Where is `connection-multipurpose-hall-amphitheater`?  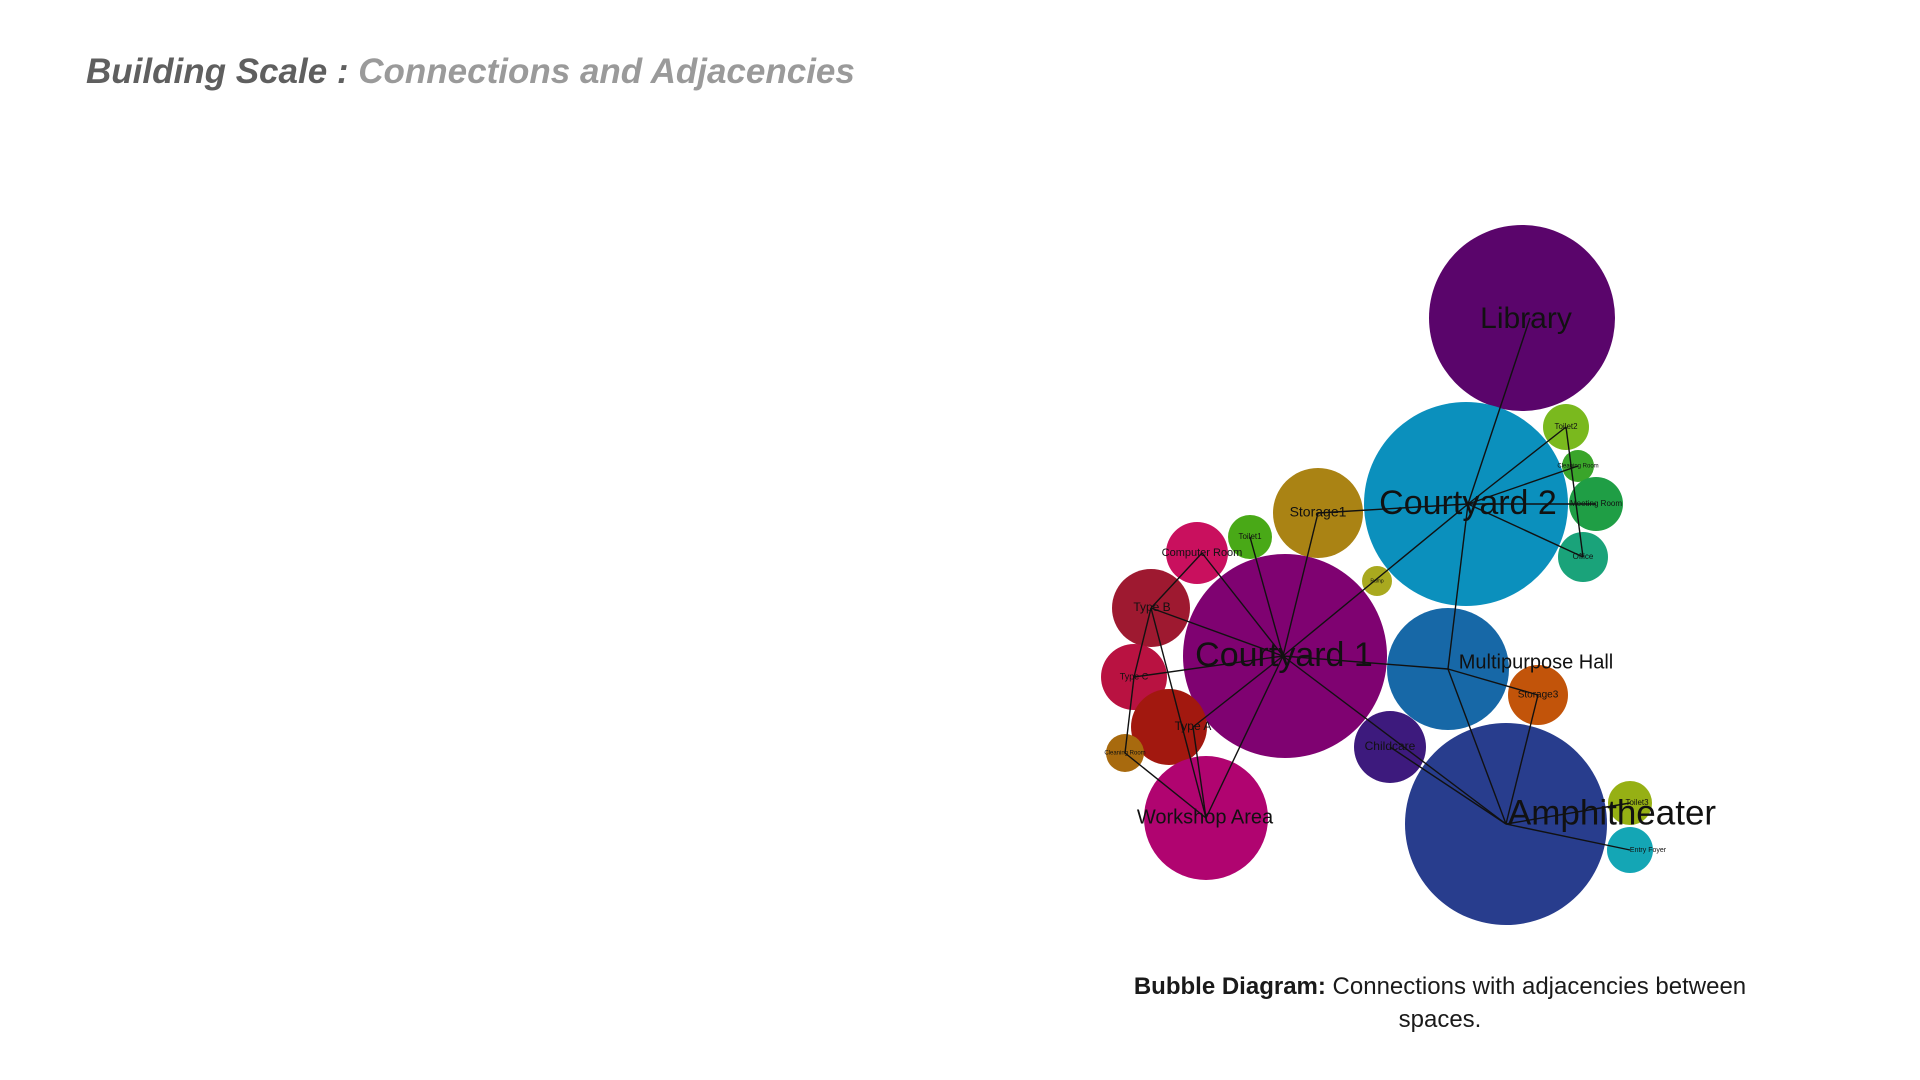
connection-multipurpose-hall-amphitheater is located at coordinates (1477, 746).